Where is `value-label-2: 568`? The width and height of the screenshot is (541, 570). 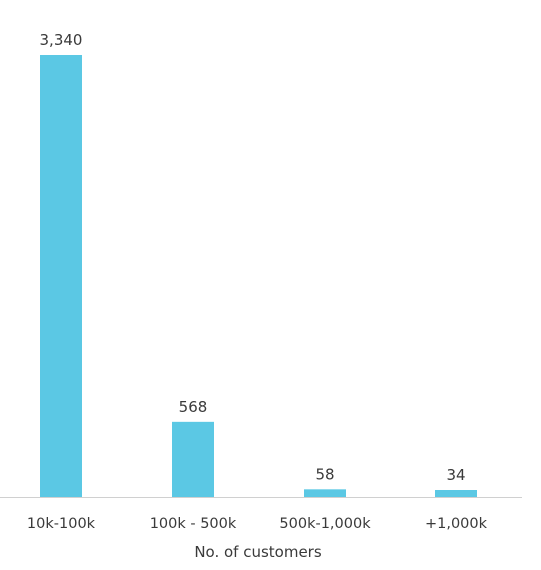
value-label-2: 568 is located at coordinates (193, 407).